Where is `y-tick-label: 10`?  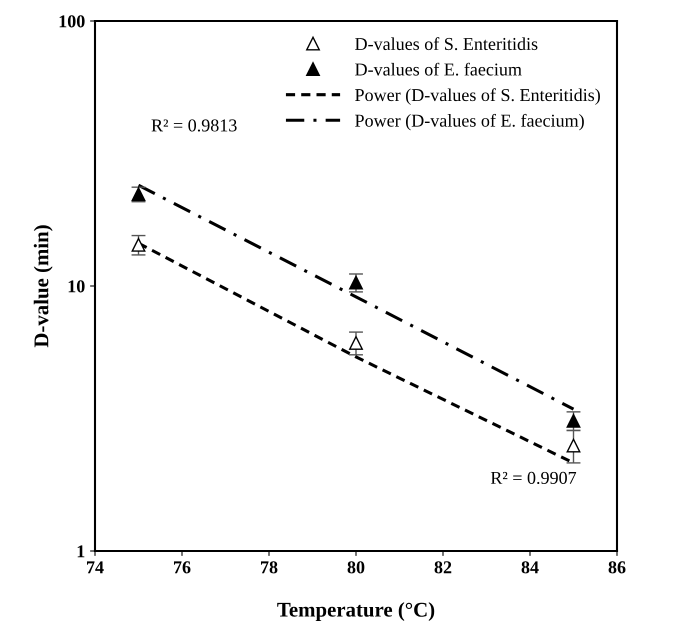 y-tick-label: 10 is located at coordinates (76, 286).